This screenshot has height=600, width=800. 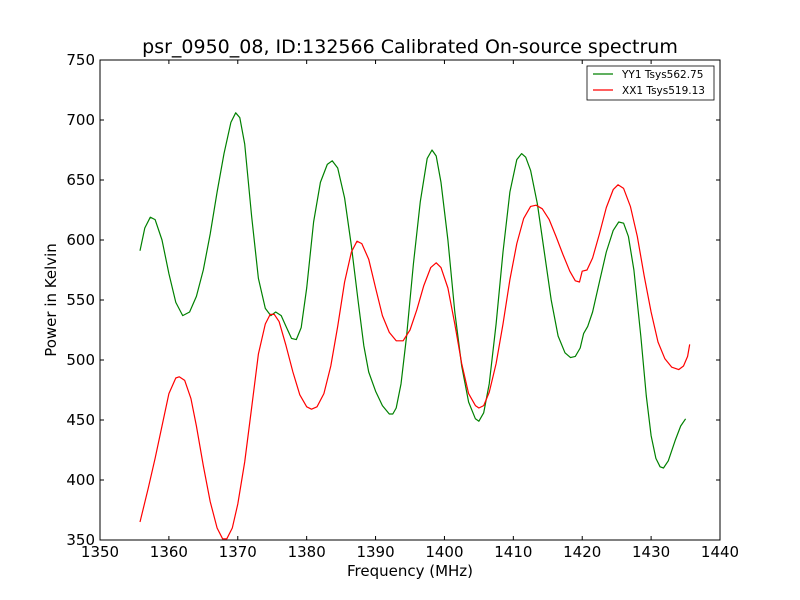 What do you see at coordinates (238, 552) in the screenshot?
I see `x-tick-label: 1370` at bounding box center [238, 552].